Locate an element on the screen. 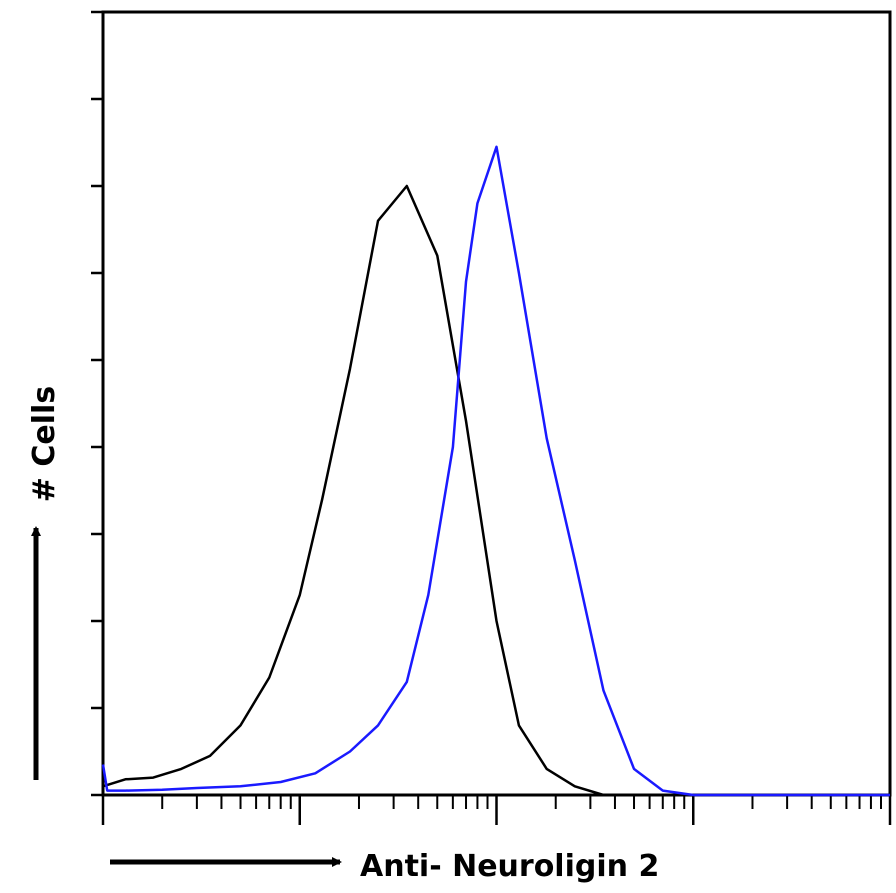 This screenshot has height=893, width=896. y-axis-ticks is located at coordinates (97, 403).